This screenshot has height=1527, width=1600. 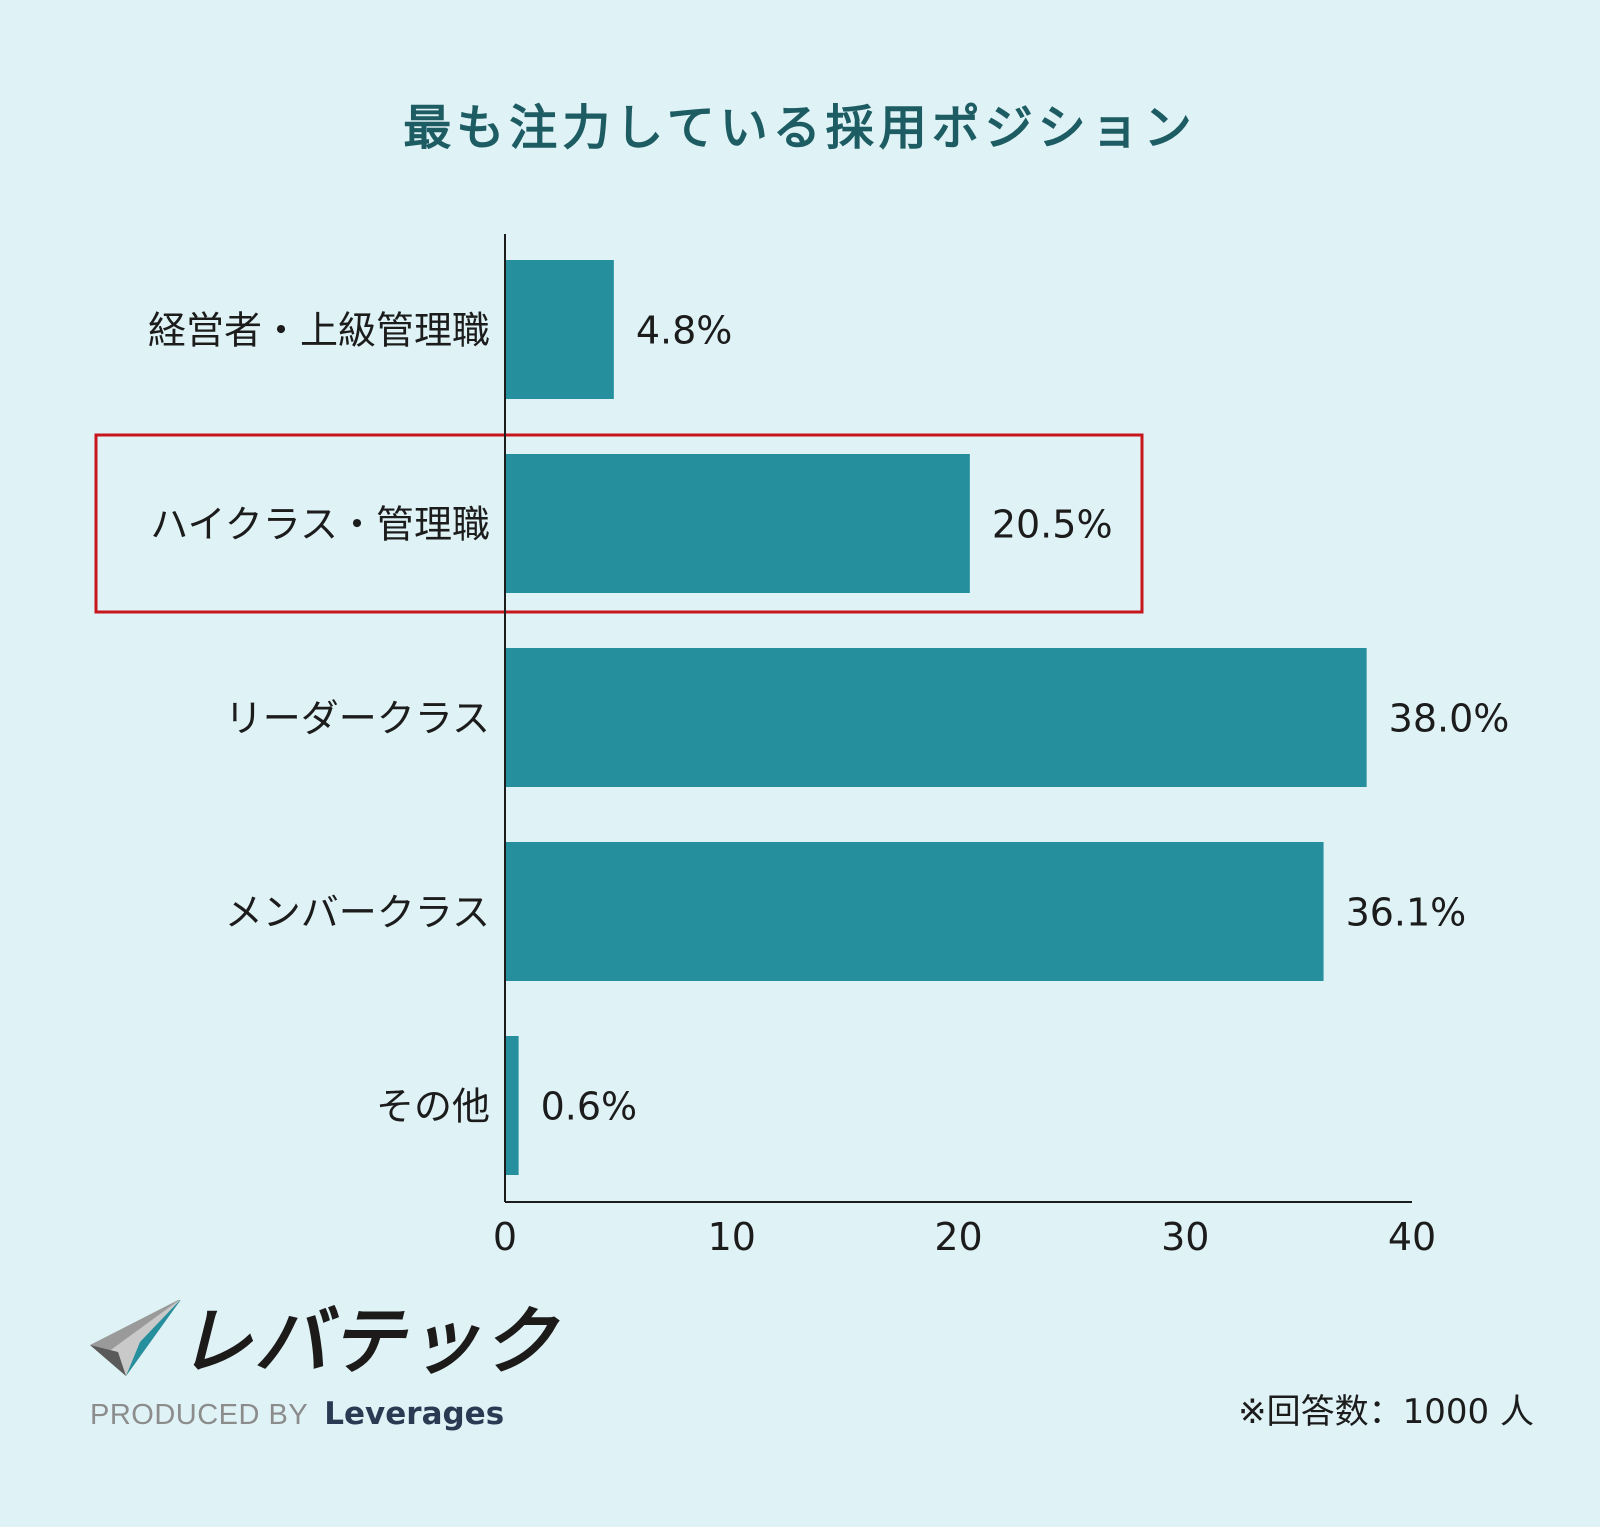 What do you see at coordinates (199, 1415) in the screenshot?
I see `produced-by-text: PRODUCED BY` at bounding box center [199, 1415].